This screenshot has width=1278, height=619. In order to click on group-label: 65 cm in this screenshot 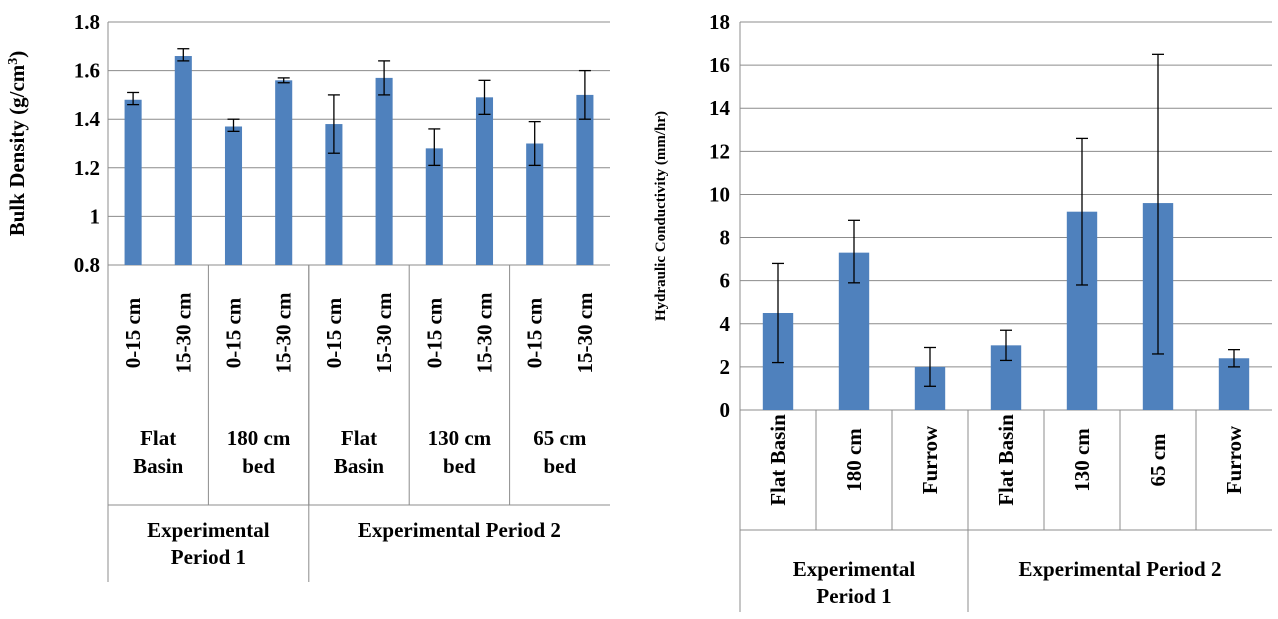, I will do `click(560, 438)`.